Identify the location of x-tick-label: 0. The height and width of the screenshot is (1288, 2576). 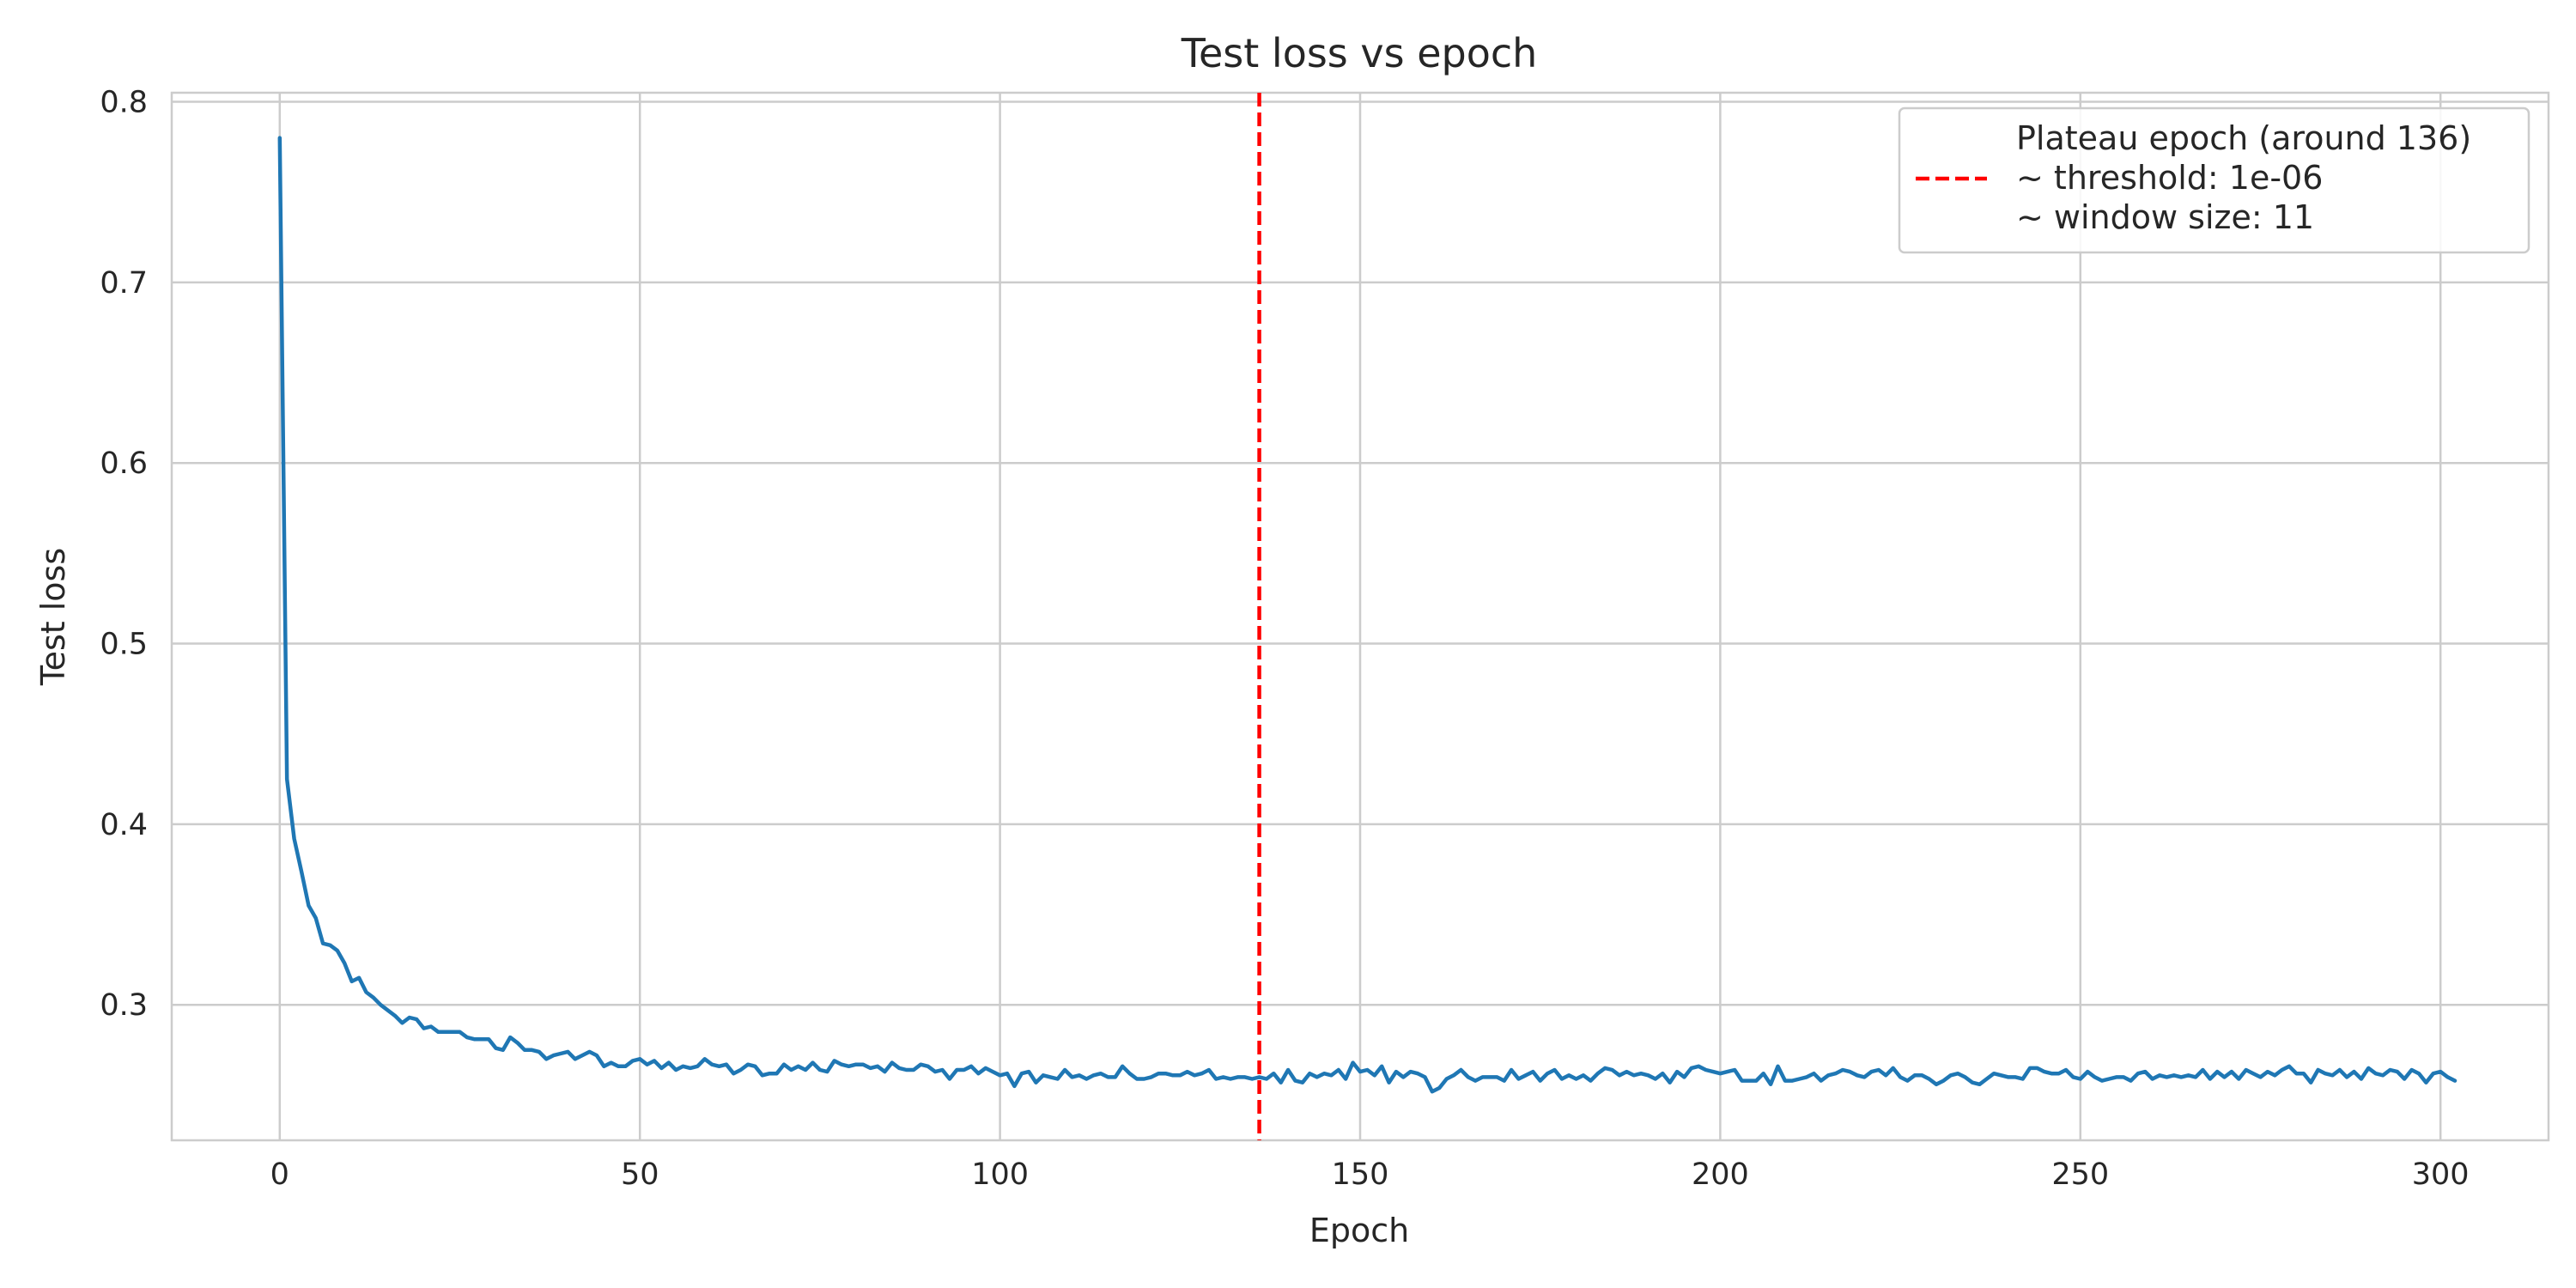
(280, 1174).